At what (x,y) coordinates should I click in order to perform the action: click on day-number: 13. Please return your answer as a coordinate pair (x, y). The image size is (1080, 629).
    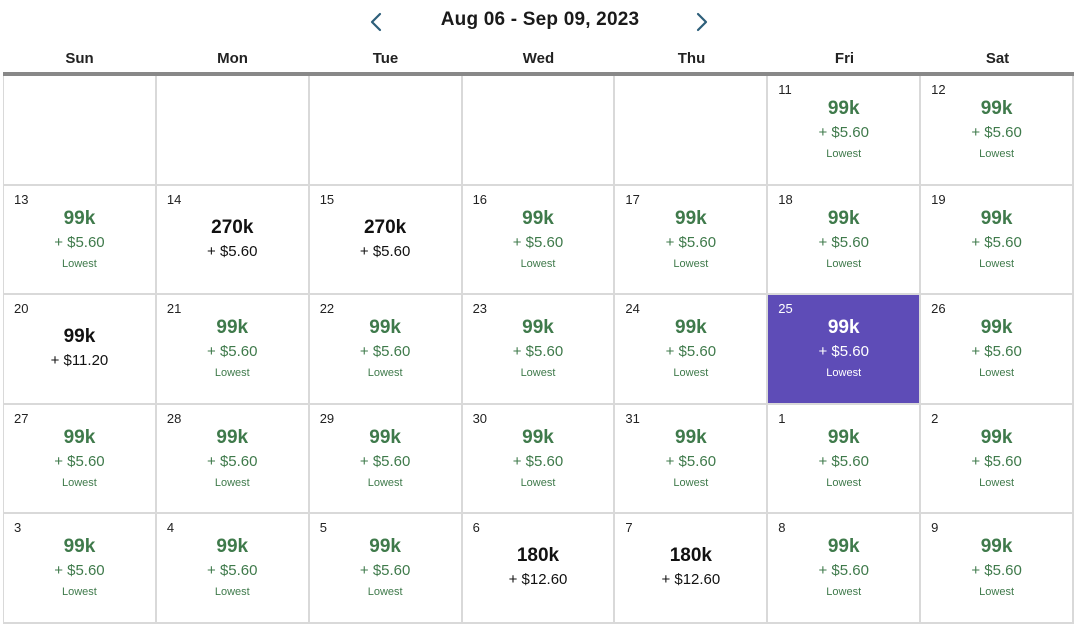
    Looking at the image, I should click on (21, 199).